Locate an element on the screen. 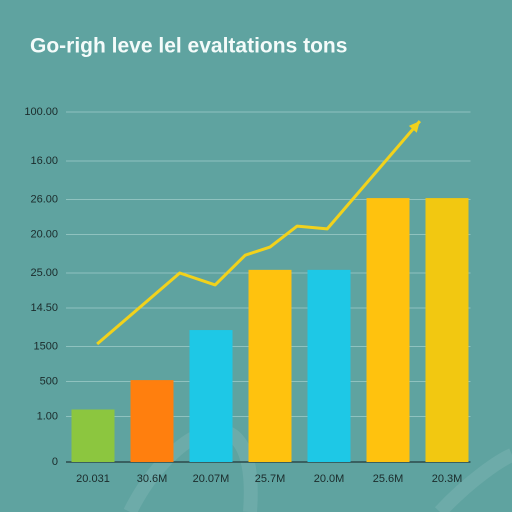 Image resolution: width=512 pixels, height=512 pixels. y-tick-label: 1500 is located at coordinates (46, 346).